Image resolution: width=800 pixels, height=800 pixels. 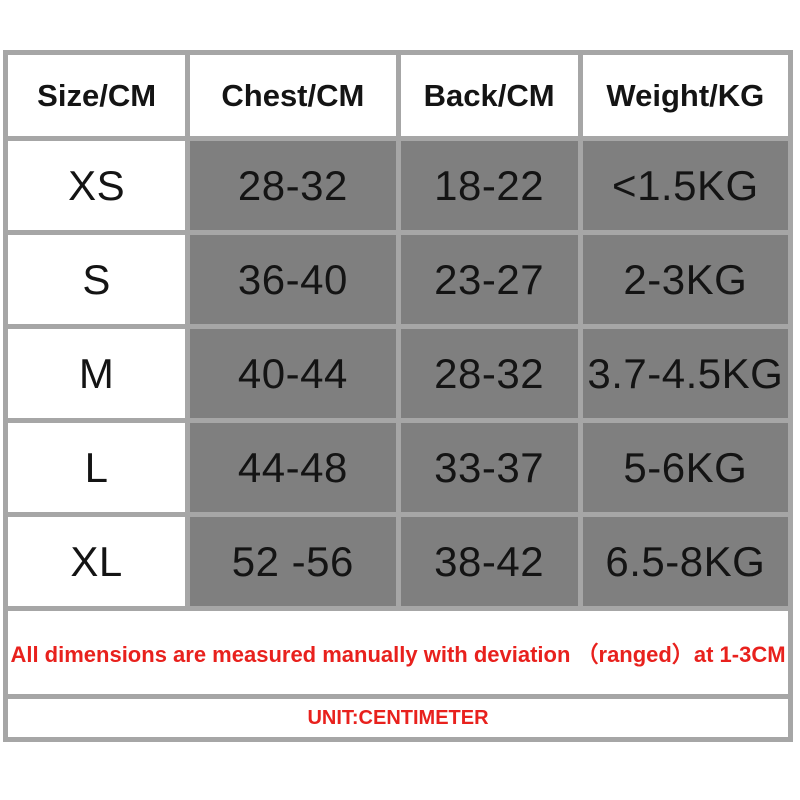 What do you see at coordinates (489, 561) in the screenshot?
I see `back-cell-xl: 38-42` at bounding box center [489, 561].